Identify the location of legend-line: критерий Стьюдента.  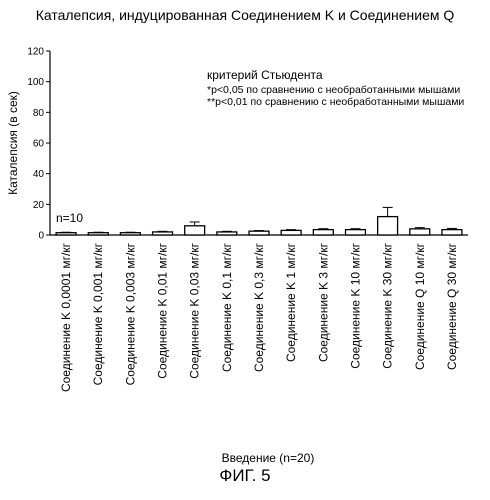
(265, 75).